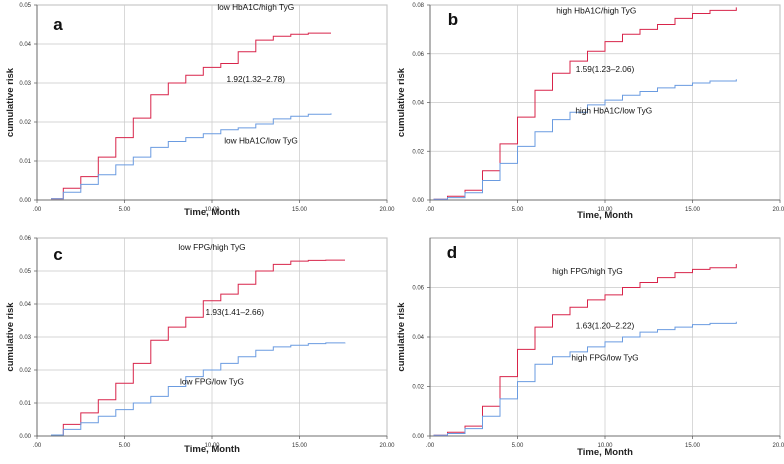 The width and height of the screenshot is (784, 464). What do you see at coordinates (58, 24) in the screenshot?
I see `panel-letter: a` at bounding box center [58, 24].